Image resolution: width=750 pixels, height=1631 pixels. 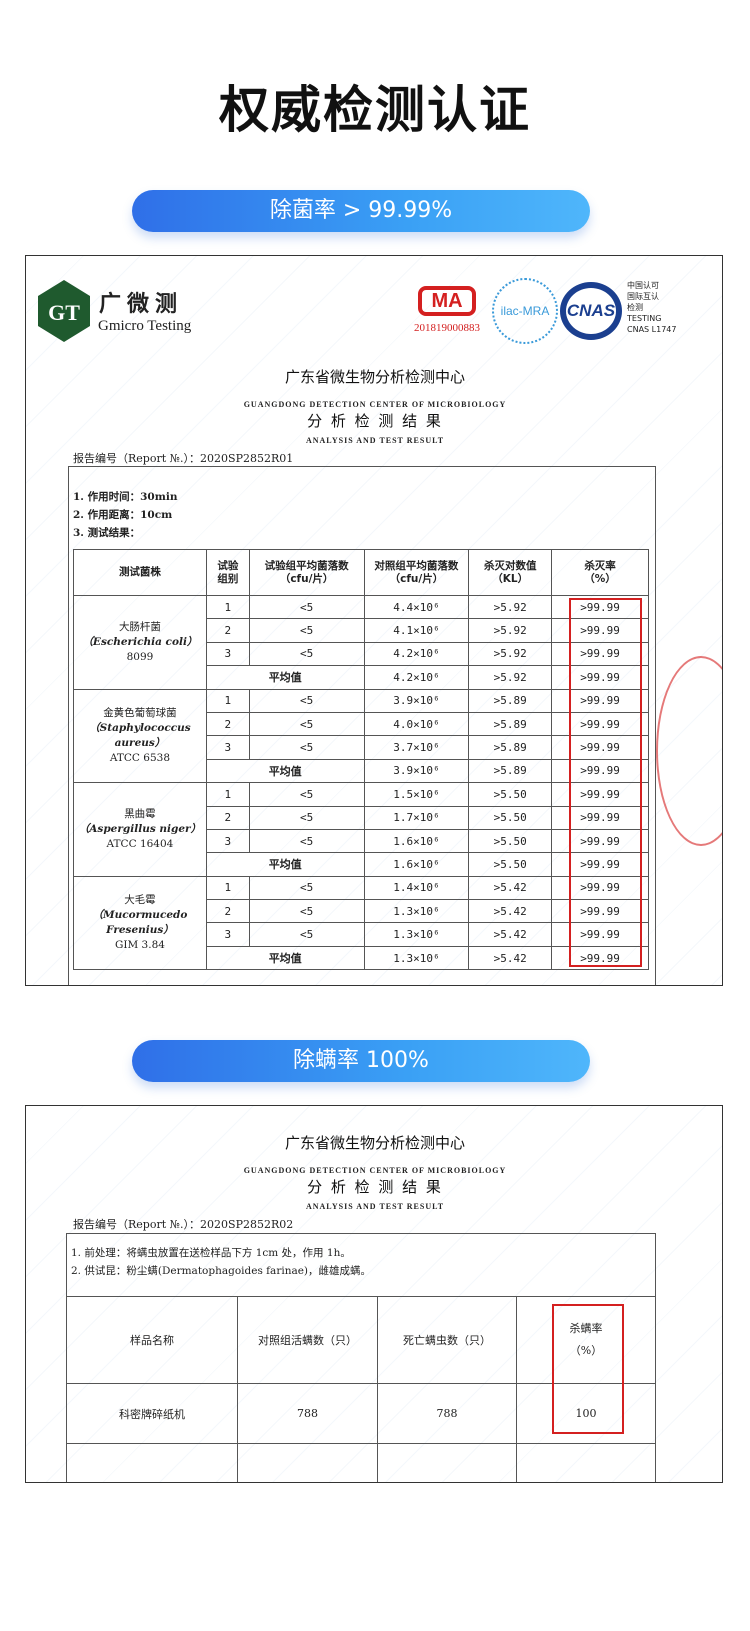 What do you see at coordinates (416, 572) in the screenshot?
I see `header-cell: 对照组平均菌落数 （cfu/片）` at bounding box center [416, 572].